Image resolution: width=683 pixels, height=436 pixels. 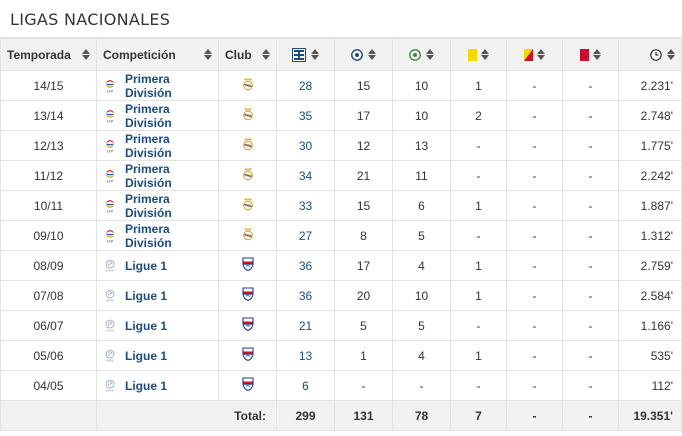 I want to click on appearances-link: 28, so click(x=305, y=85).